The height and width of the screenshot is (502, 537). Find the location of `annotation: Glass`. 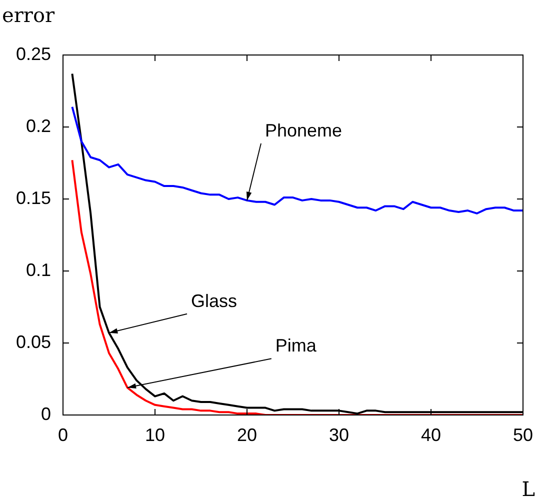

annotation: Glass is located at coordinates (214, 300).